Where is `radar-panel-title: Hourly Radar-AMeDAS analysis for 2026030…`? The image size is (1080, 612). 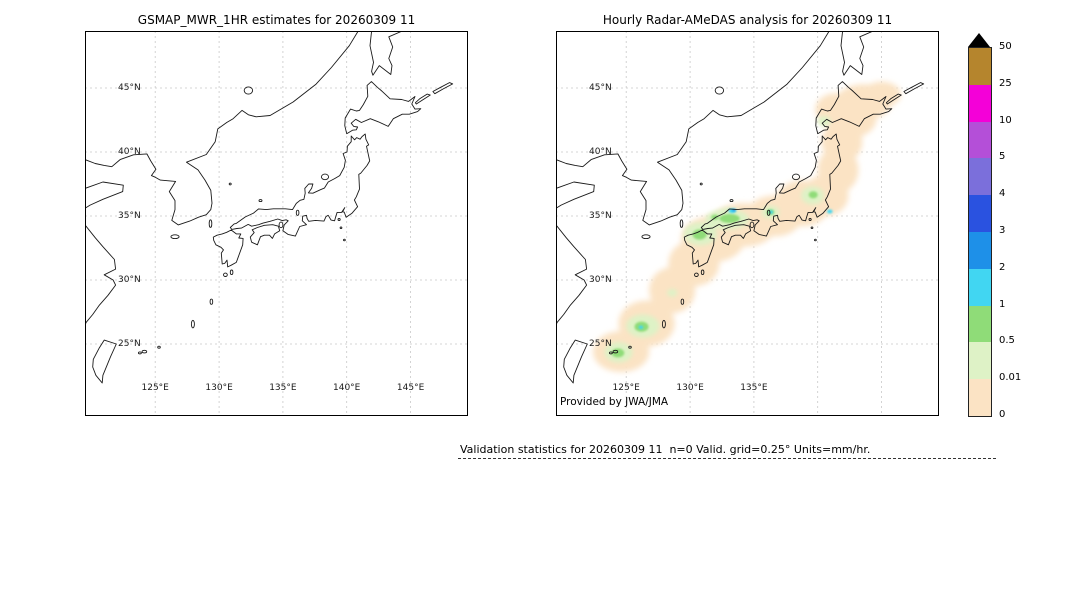
radar-panel-title: Hourly Radar-AMeDAS analysis for 2026030… is located at coordinates (747, 20).